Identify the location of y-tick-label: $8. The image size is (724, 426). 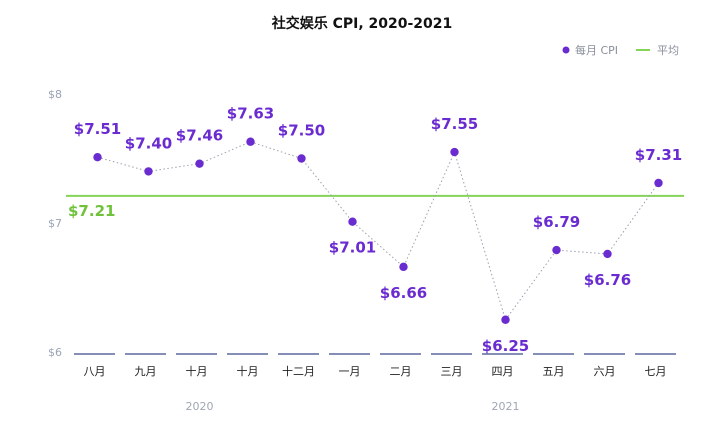
(55, 94).